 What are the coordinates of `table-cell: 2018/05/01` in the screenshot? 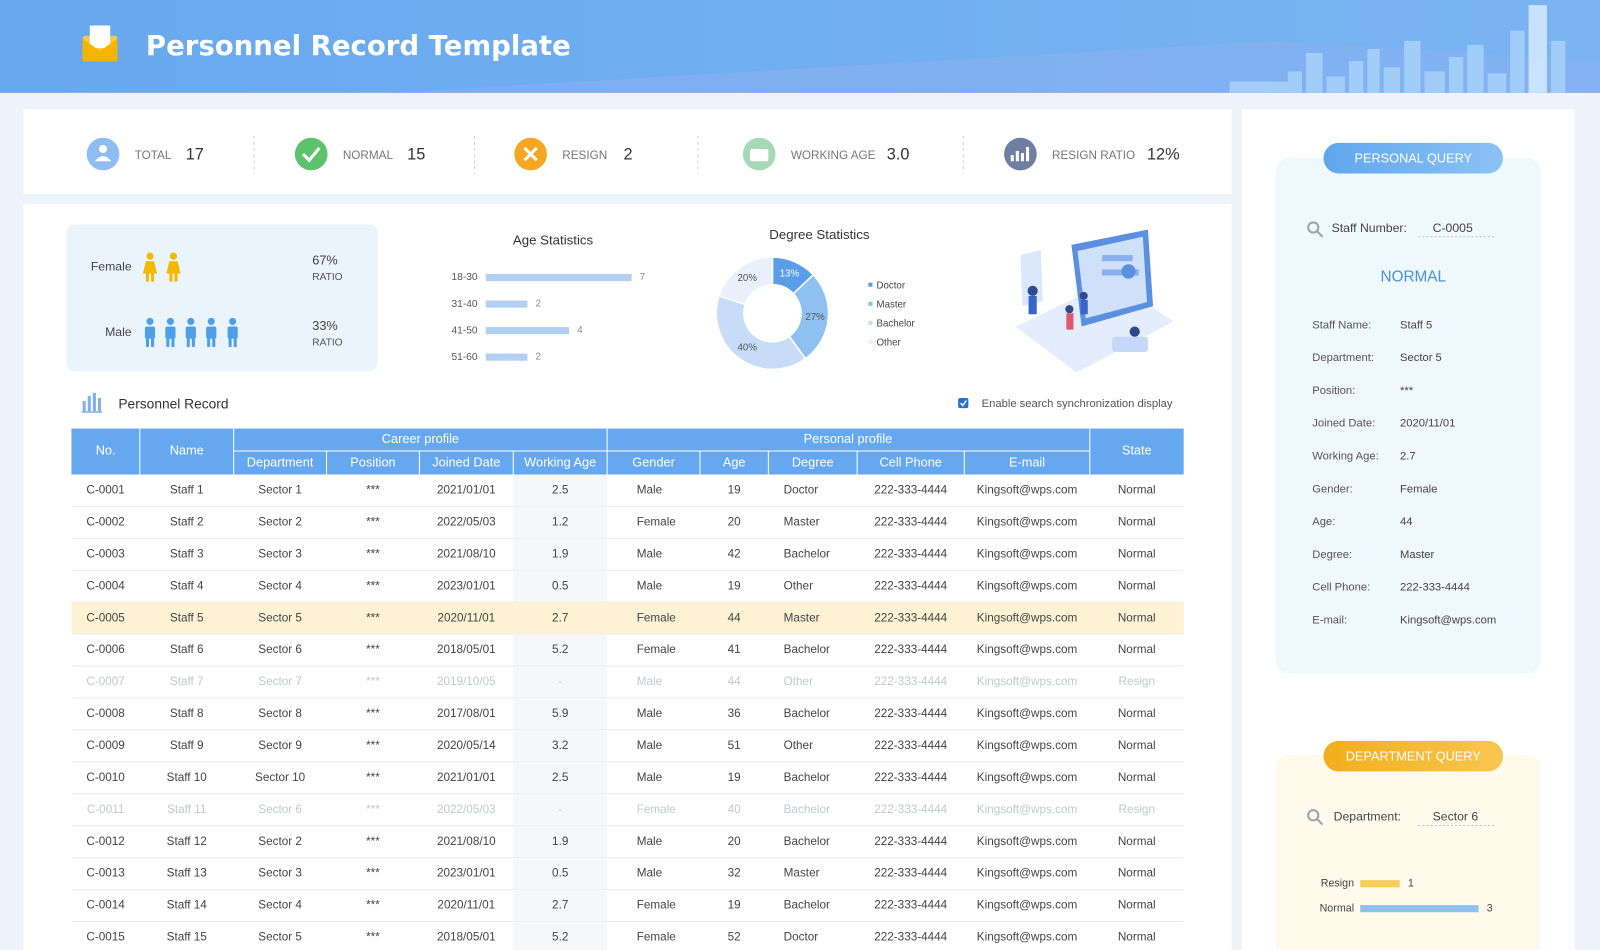 It's located at (466, 649).